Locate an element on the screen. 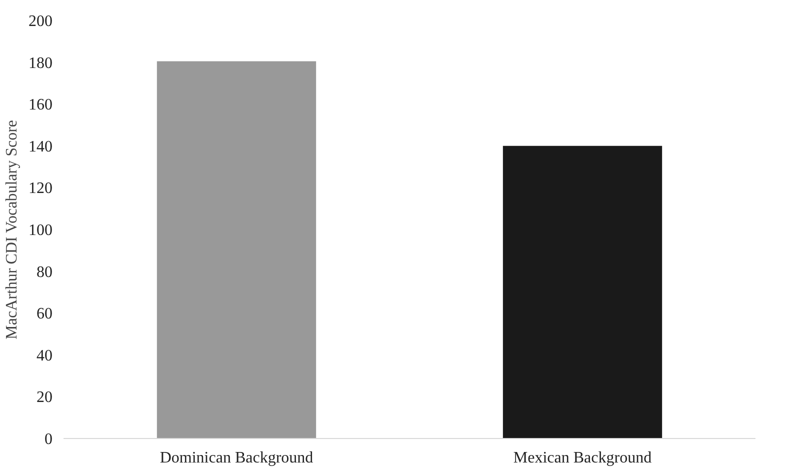 The height and width of the screenshot is (469, 795). y-tick-label: 20 is located at coordinates (44, 397).